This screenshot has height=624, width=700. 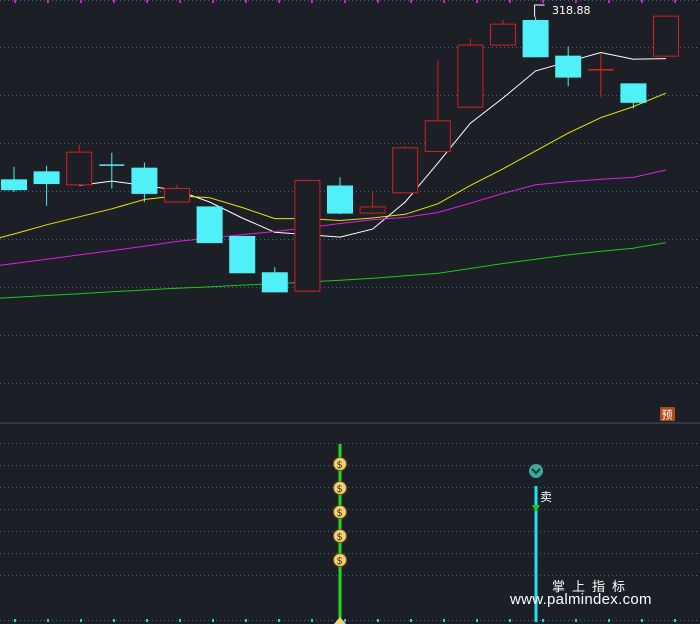 What do you see at coordinates (592, 587) in the screenshot?
I see `watermark-chinese: 掌上指标` at bounding box center [592, 587].